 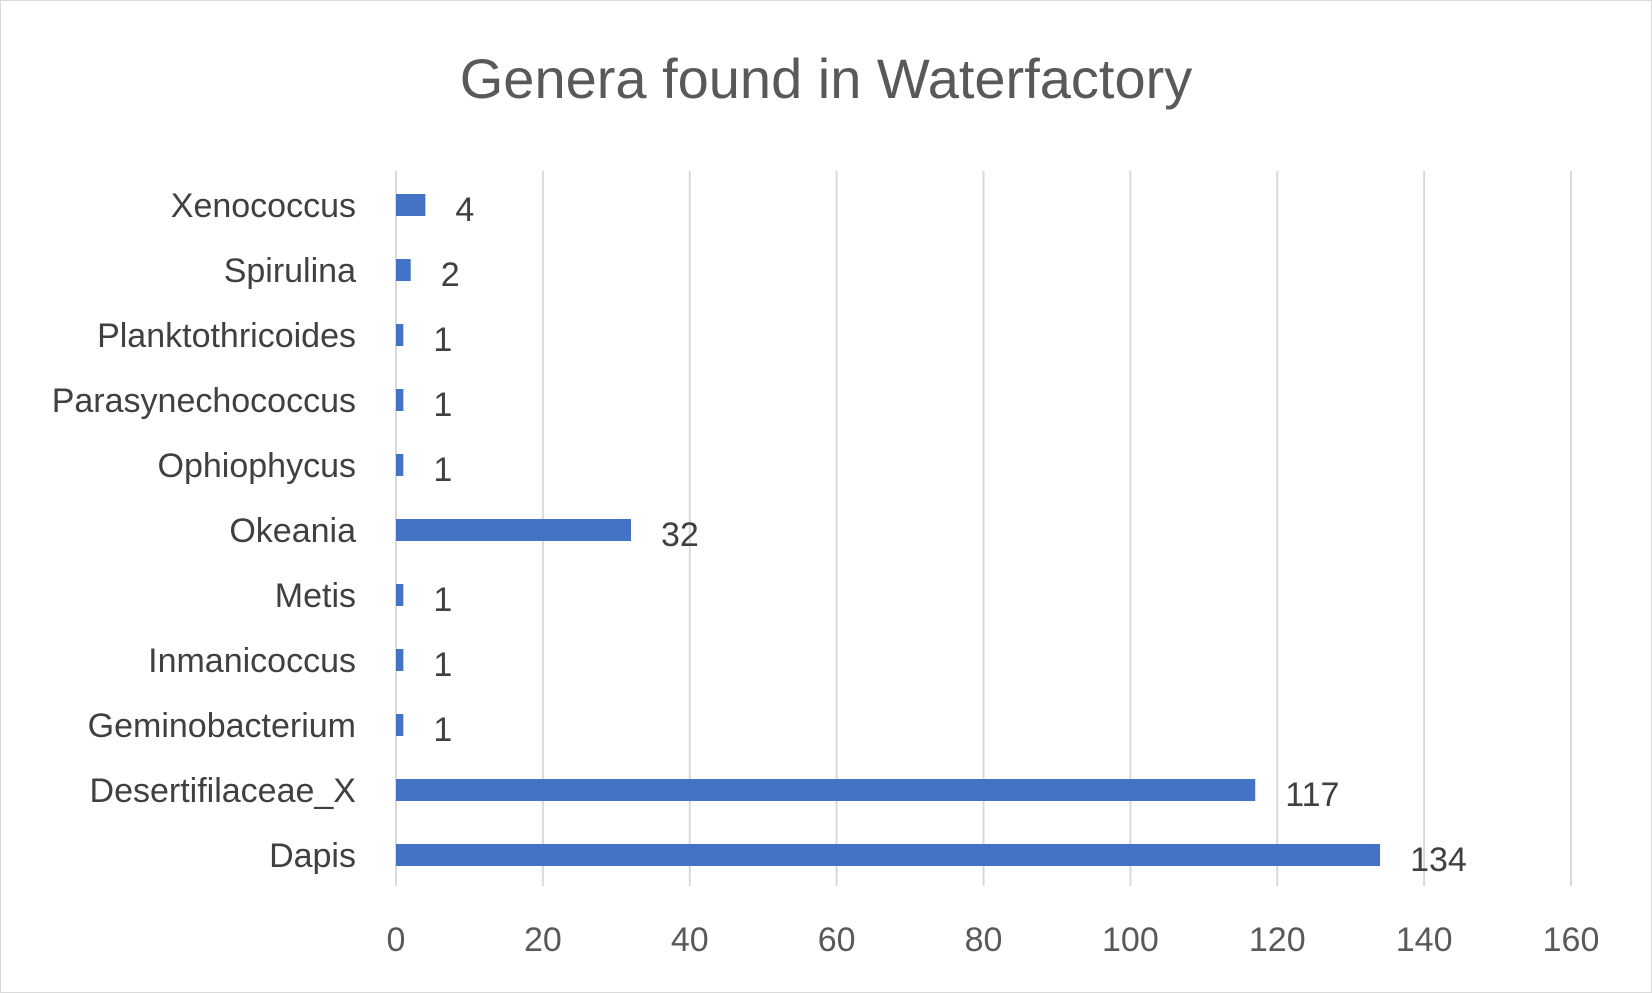 What do you see at coordinates (690, 940) in the screenshot?
I see `x-tick-label-40: 40` at bounding box center [690, 940].